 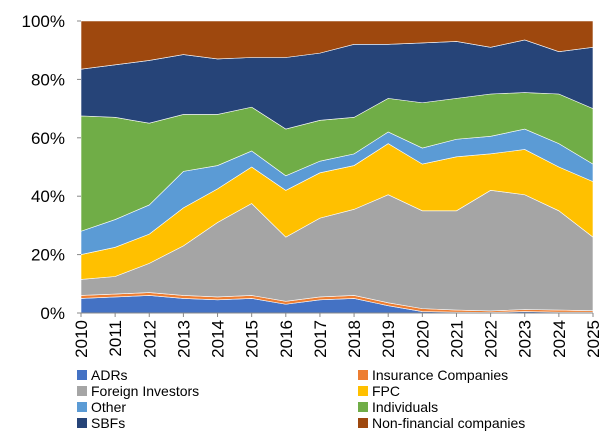 What do you see at coordinates (388, 339) in the screenshot?
I see `x-tick-label: 2019` at bounding box center [388, 339].